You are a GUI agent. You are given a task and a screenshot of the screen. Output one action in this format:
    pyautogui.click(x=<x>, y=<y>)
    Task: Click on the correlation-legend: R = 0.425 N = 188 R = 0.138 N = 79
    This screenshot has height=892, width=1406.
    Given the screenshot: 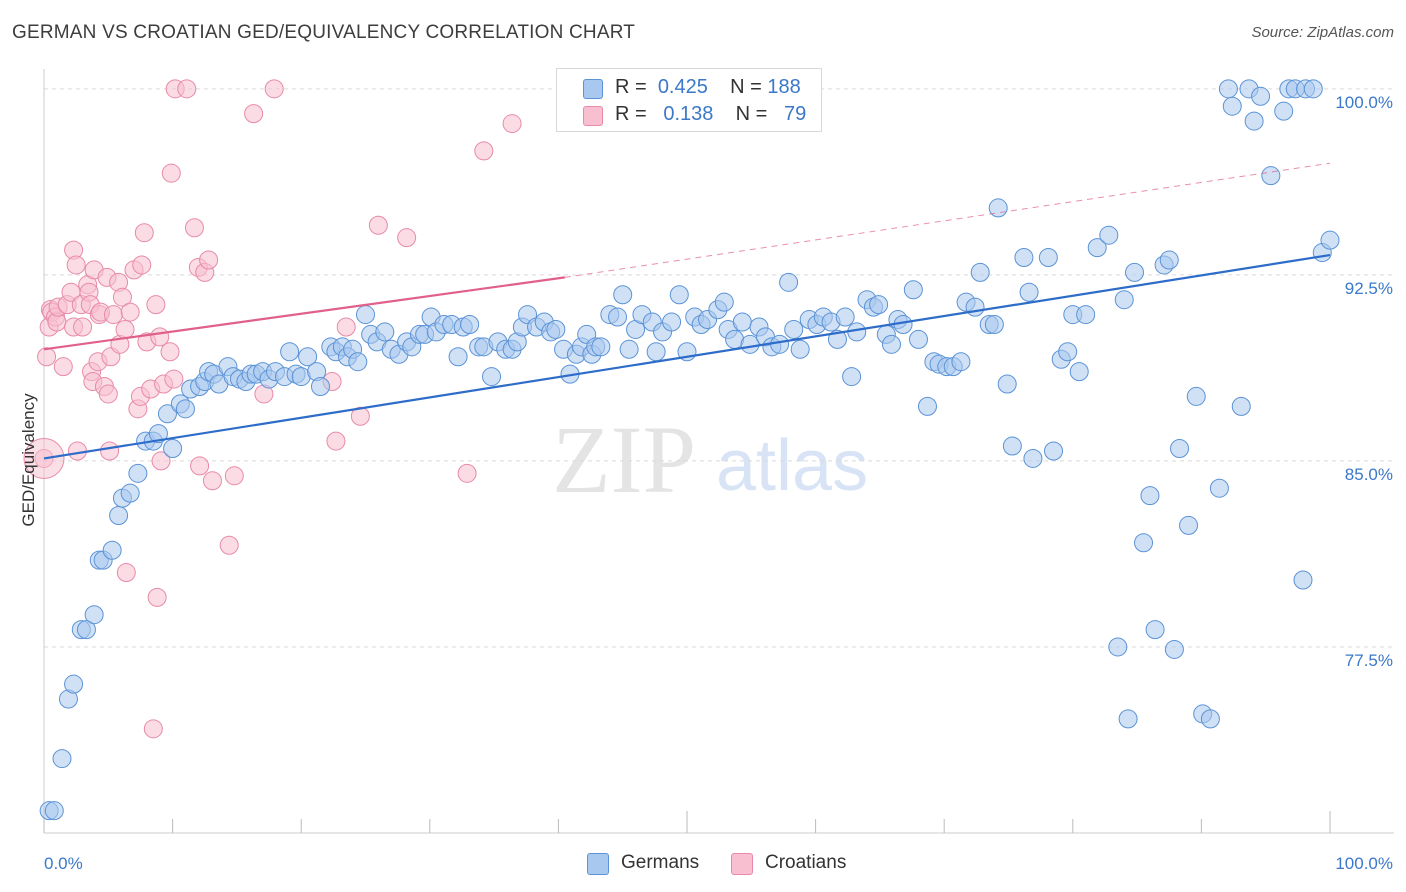 What is the action you would take?
    pyautogui.click(x=689, y=100)
    